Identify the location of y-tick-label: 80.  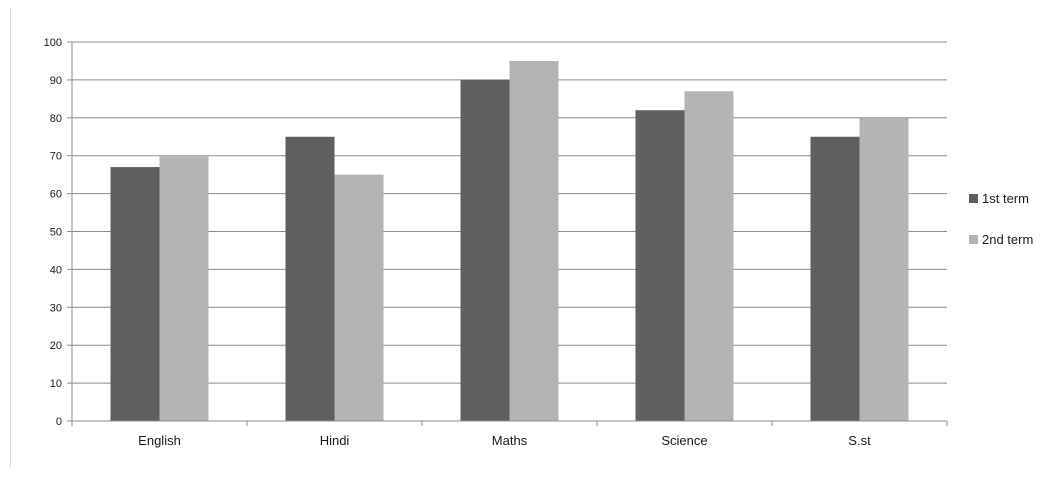
(56, 119).